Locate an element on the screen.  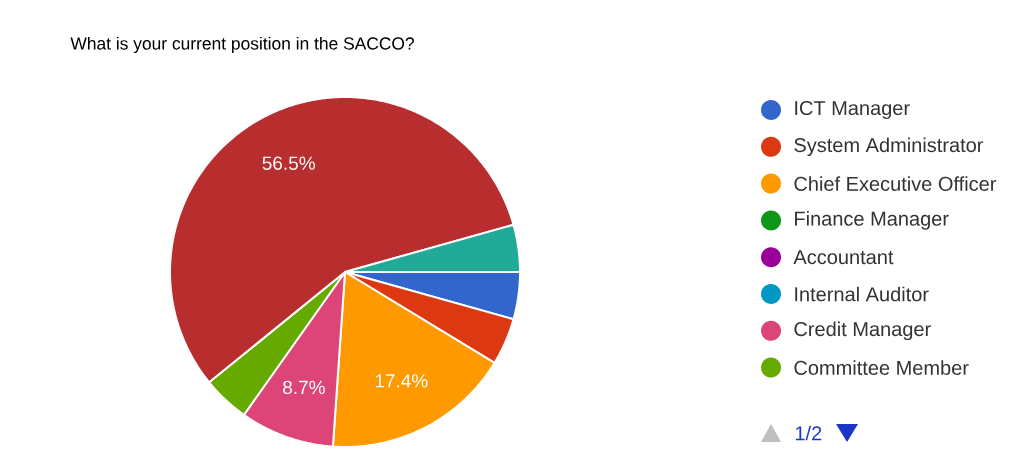
data-label: 17.4% is located at coordinates (401, 381).